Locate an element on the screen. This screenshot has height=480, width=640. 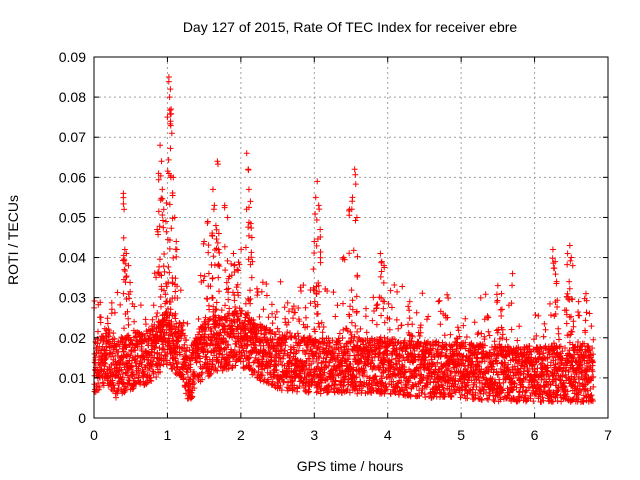
y-tick-label: 0 is located at coordinates (82, 418).